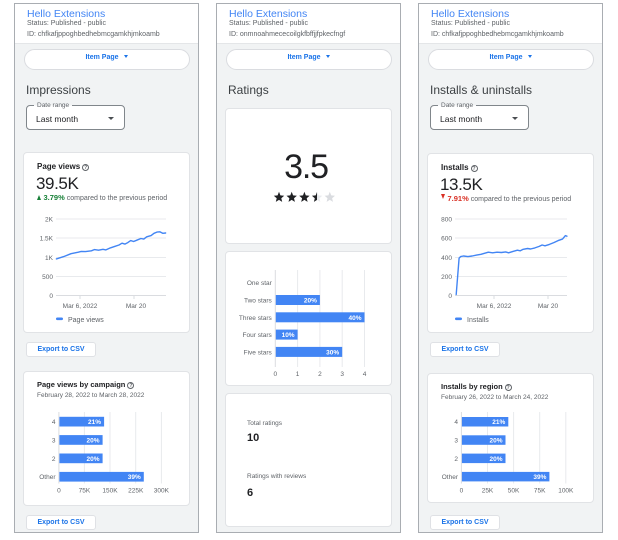 The height and width of the screenshot is (540, 618). Describe the element at coordinates (258, 301) in the screenshot. I see `svg-text: Two stars` at that location.